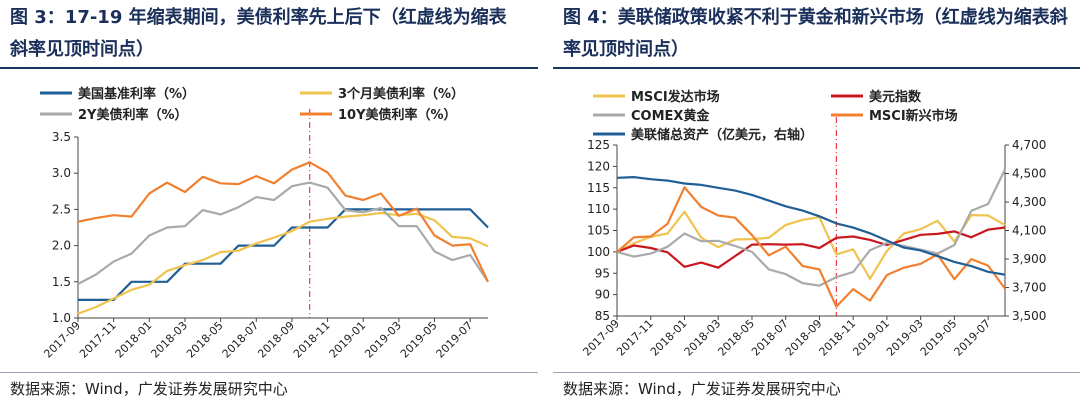  What do you see at coordinates (205, 340) in the screenshot?
I see `x-tick-label: 2018-05` at bounding box center [205, 340].